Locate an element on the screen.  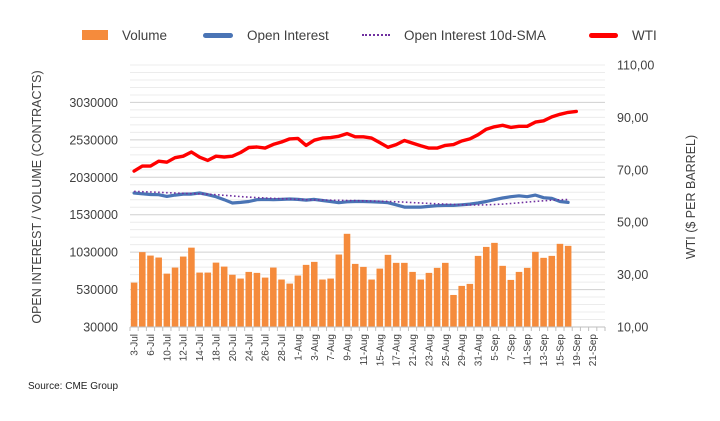
x-tick-label: 21-Sep is located at coordinates (593, 350).